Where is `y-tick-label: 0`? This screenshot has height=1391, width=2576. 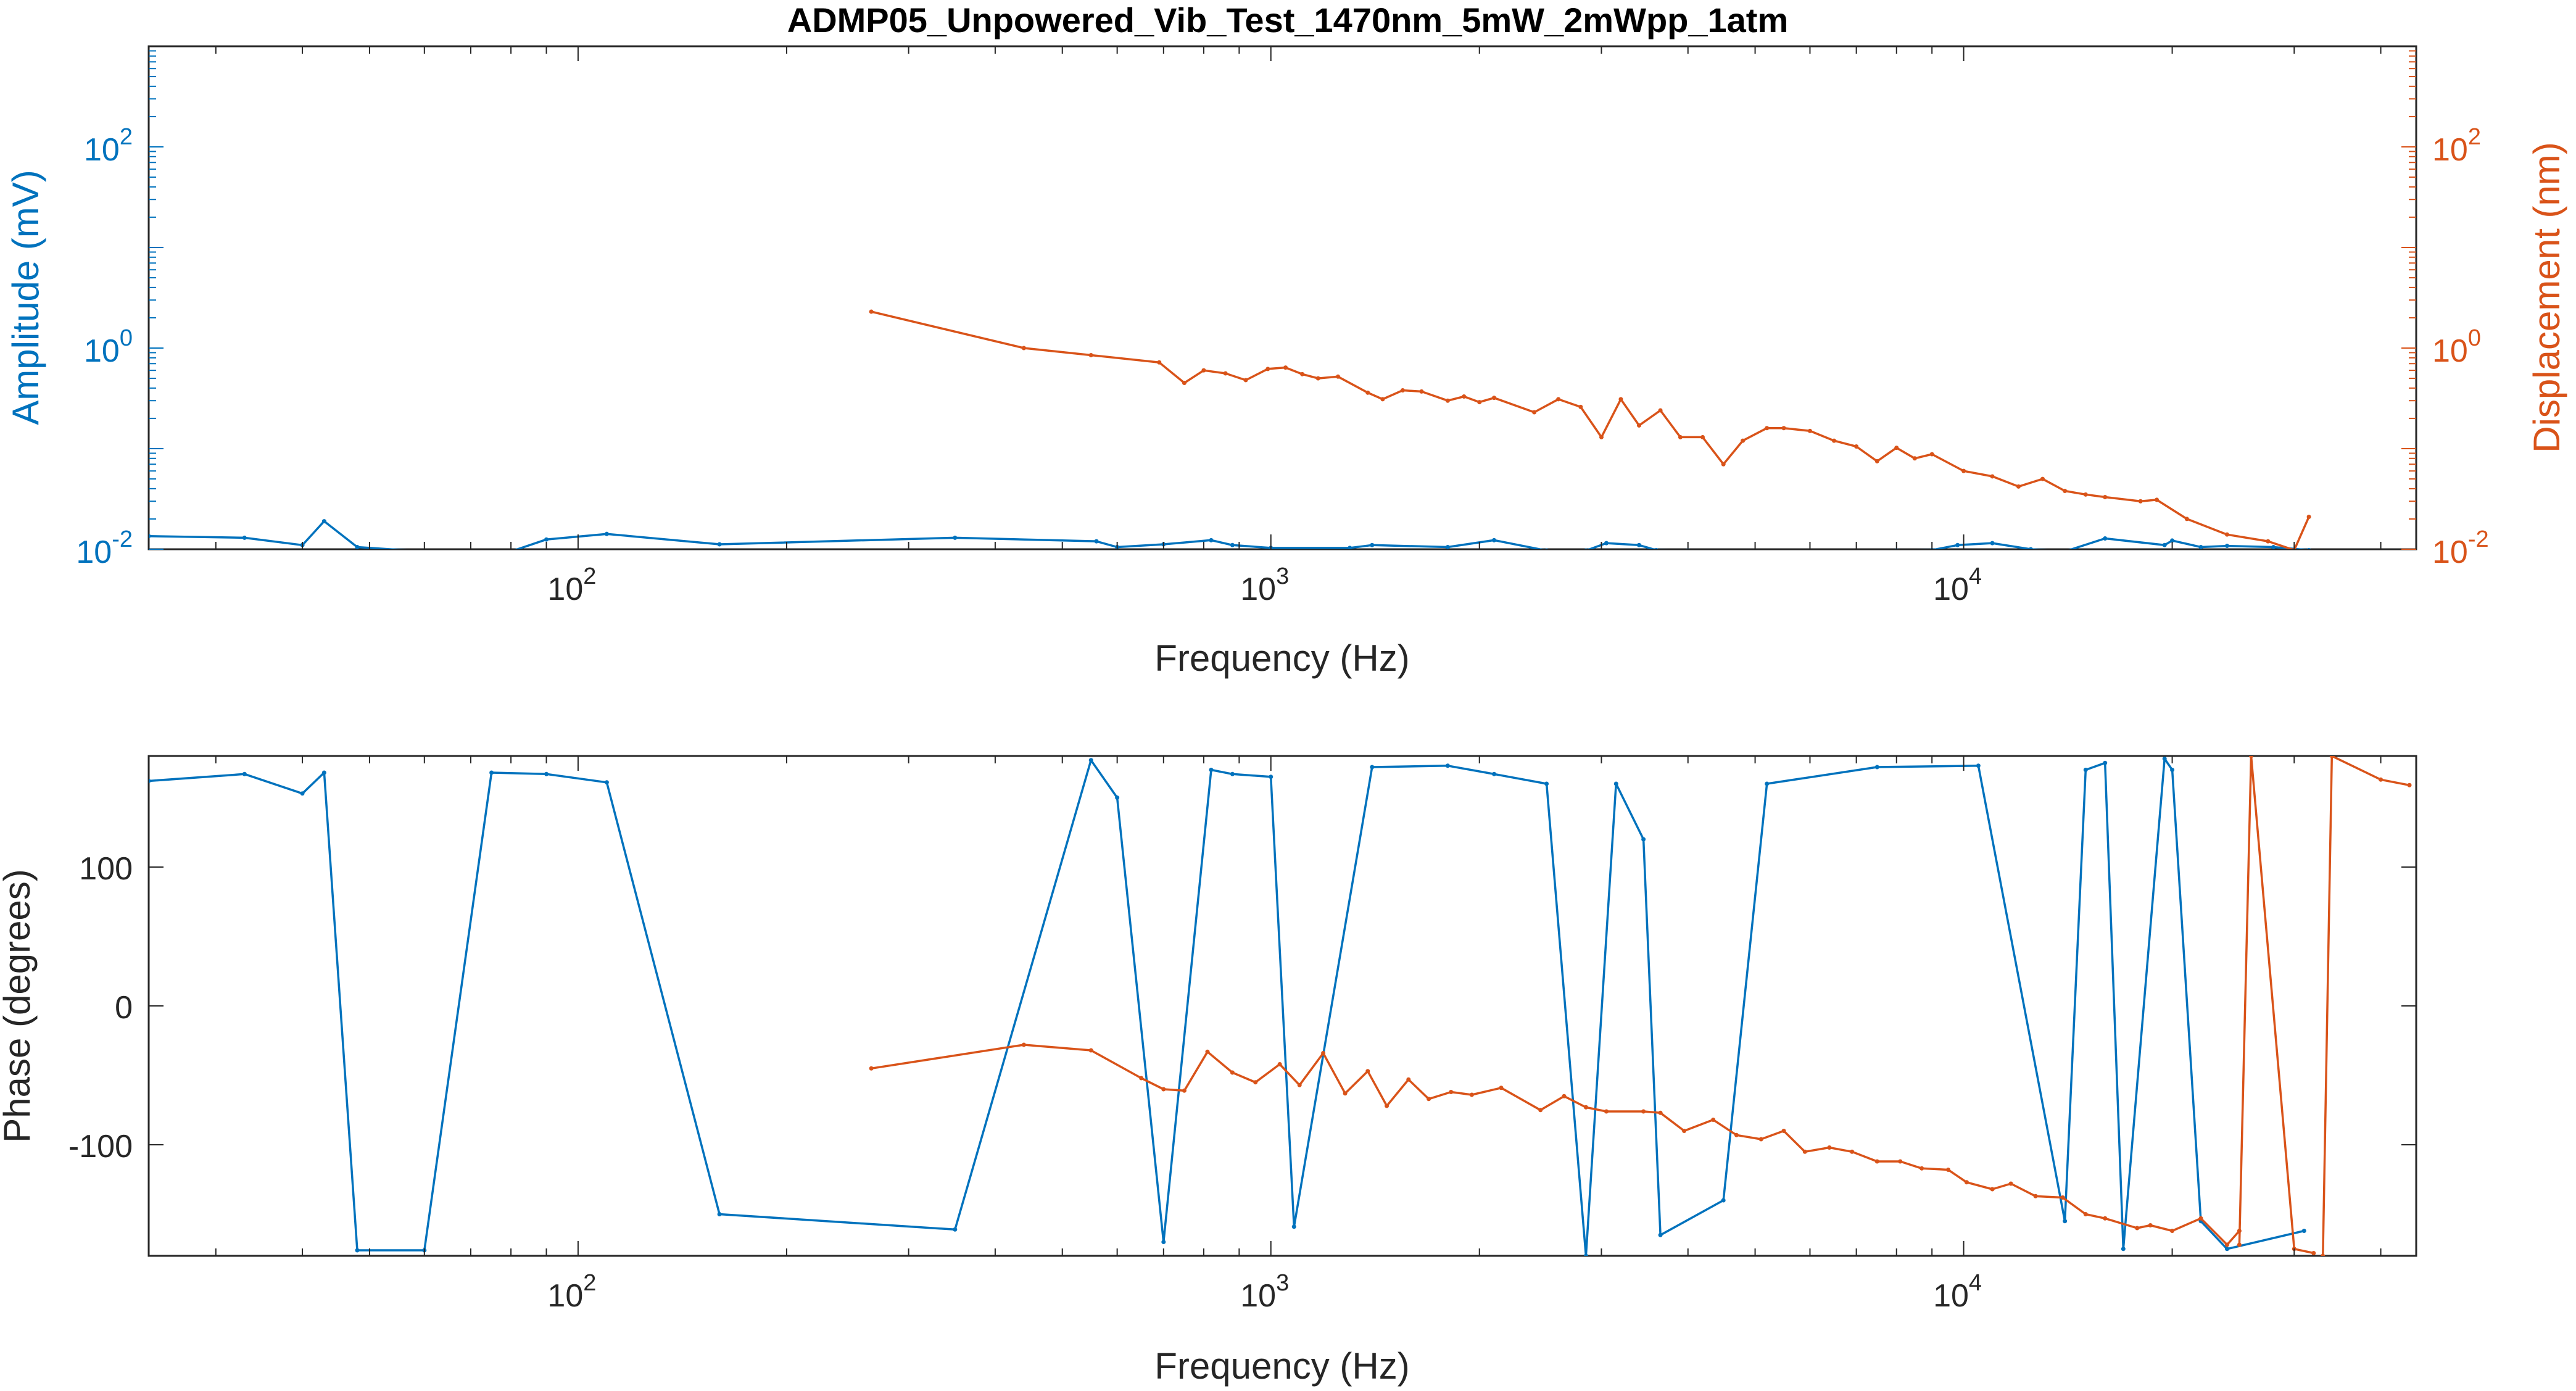 y-tick-label: 0 is located at coordinates (124, 1008).